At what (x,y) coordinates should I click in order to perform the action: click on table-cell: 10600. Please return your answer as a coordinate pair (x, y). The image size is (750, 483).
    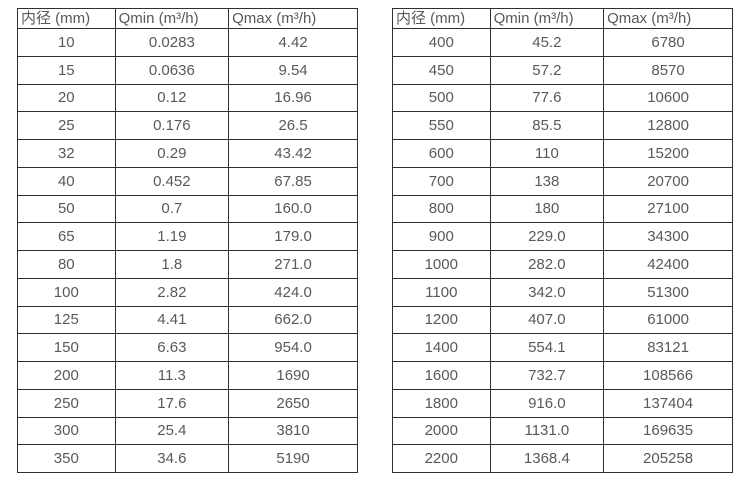
    Looking at the image, I should click on (668, 98).